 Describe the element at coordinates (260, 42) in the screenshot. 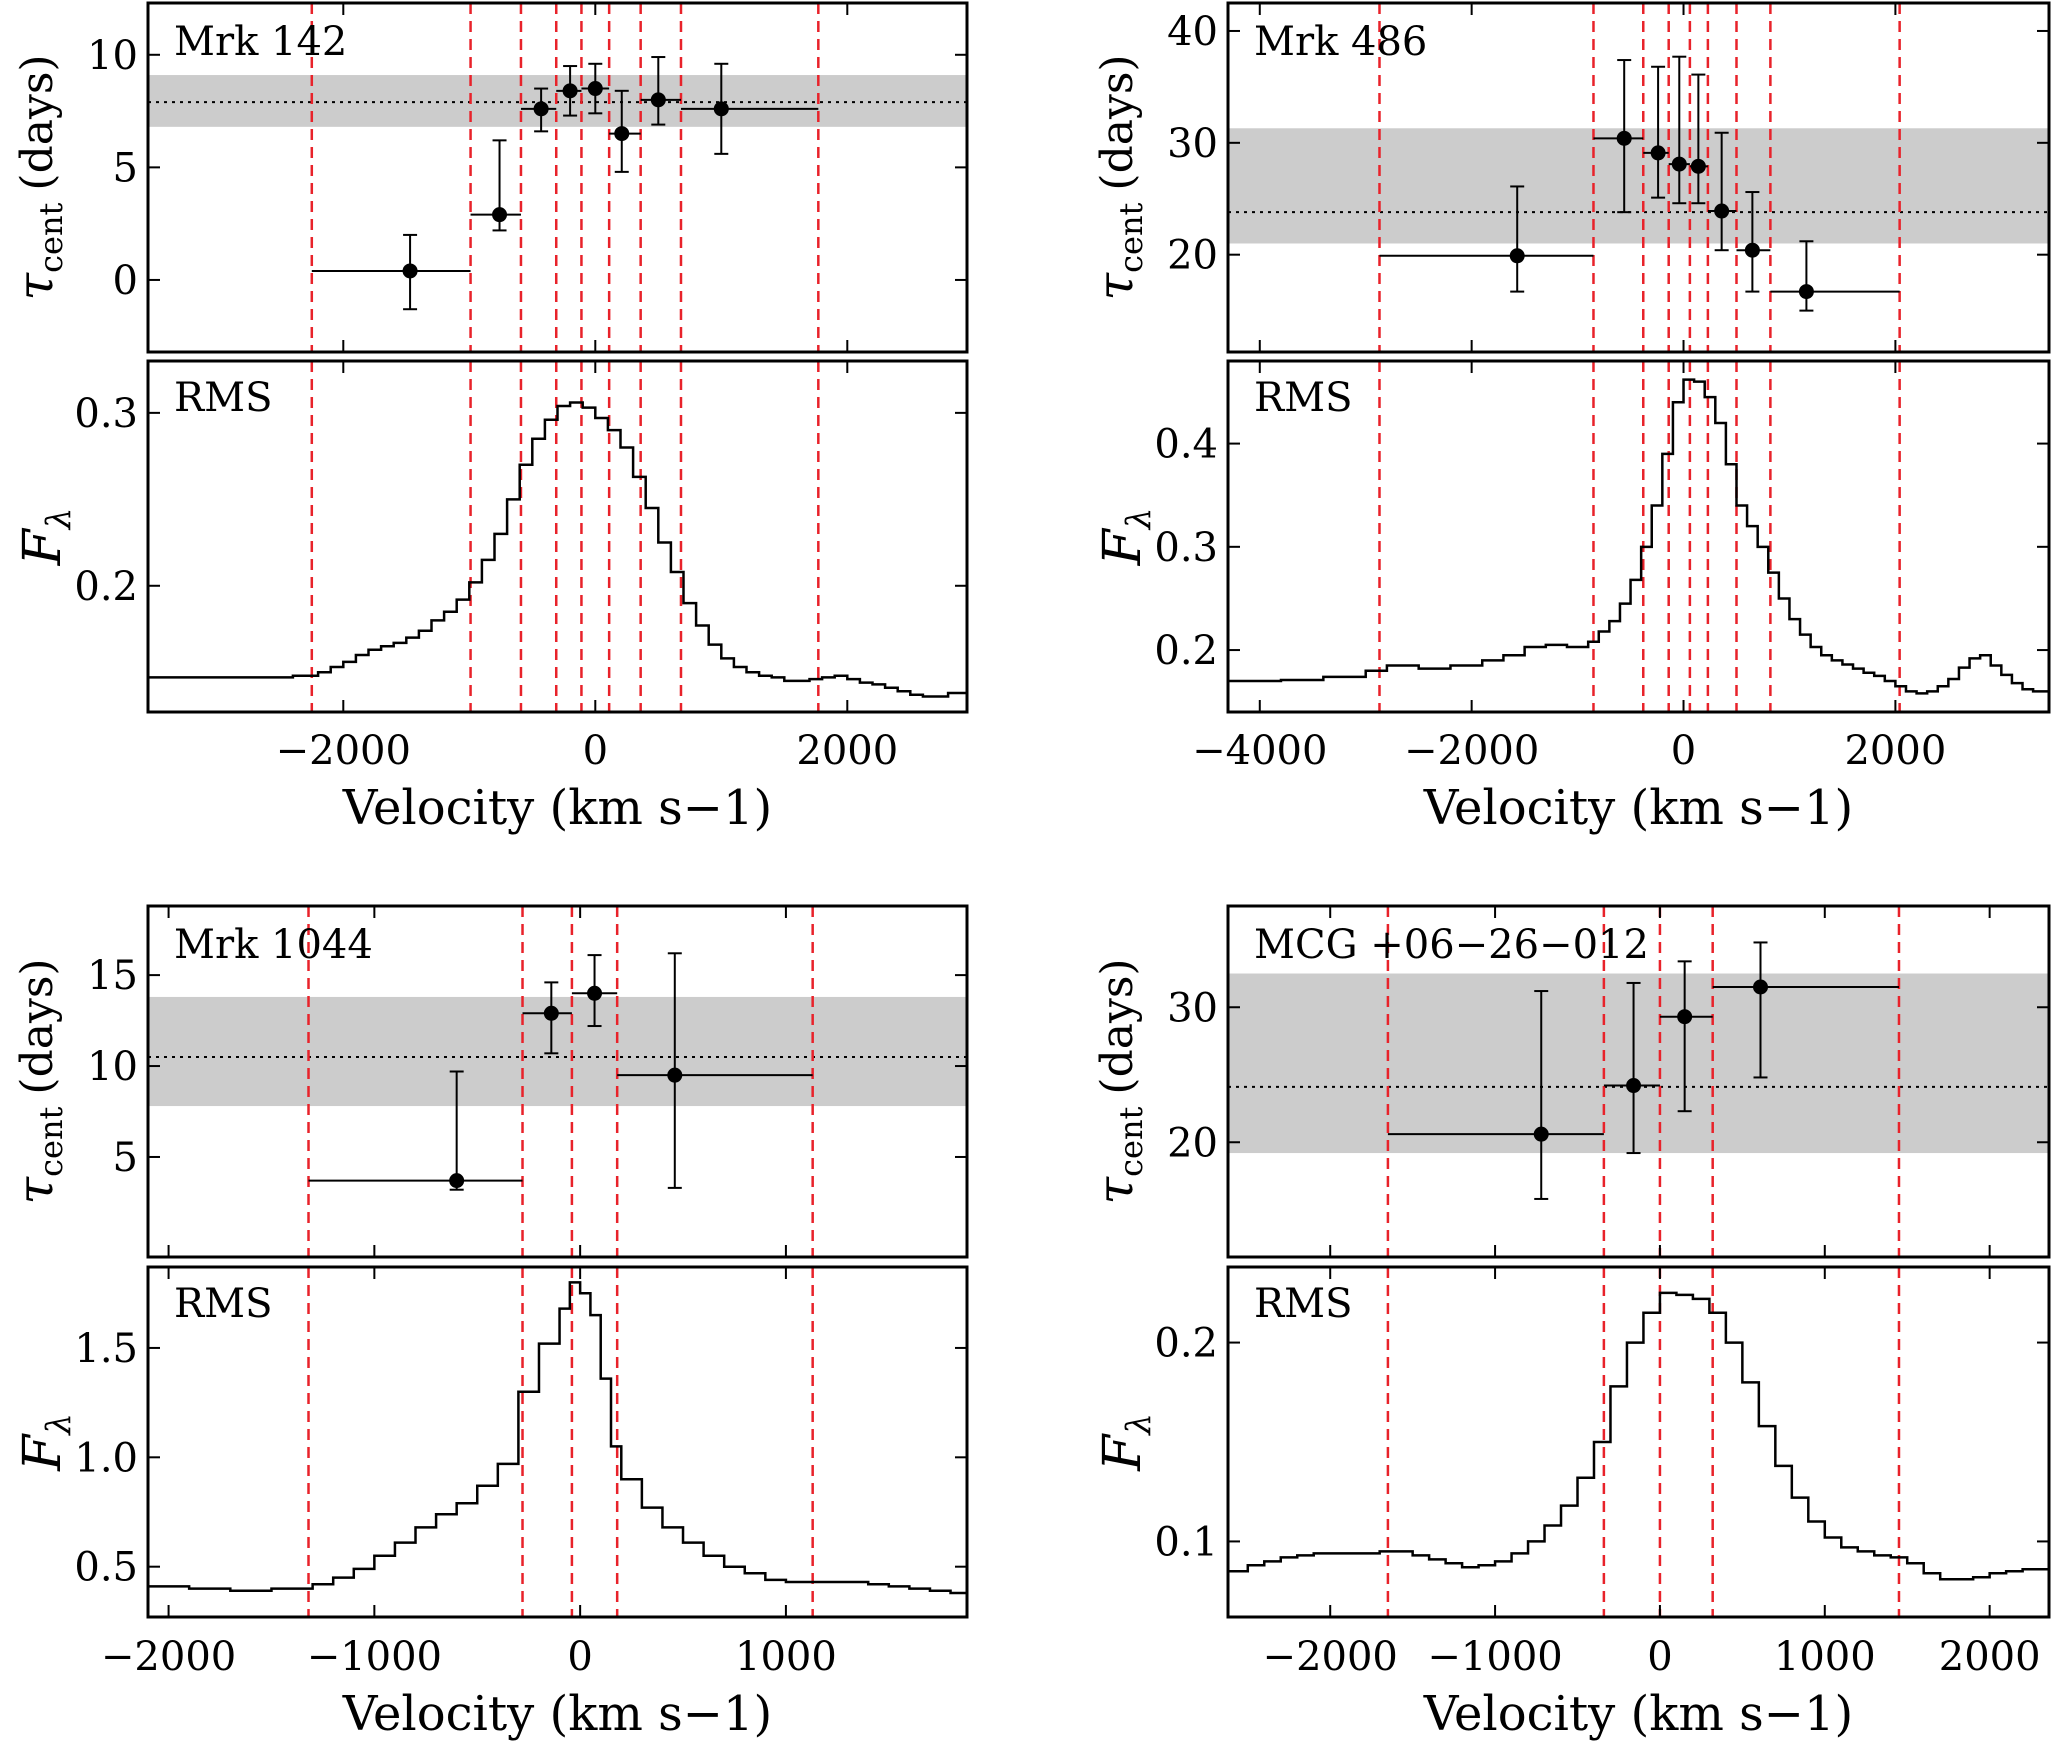

I see `object-name: Mrk 142` at that location.